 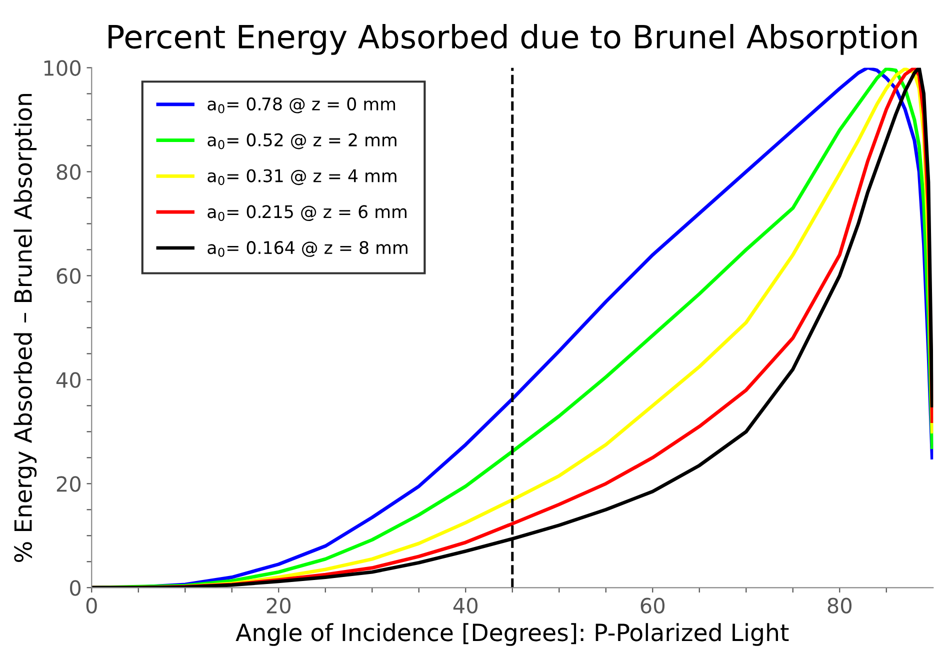 What do you see at coordinates (91, 606) in the screenshot?
I see `x-tick-label: 0` at bounding box center [91, 606].